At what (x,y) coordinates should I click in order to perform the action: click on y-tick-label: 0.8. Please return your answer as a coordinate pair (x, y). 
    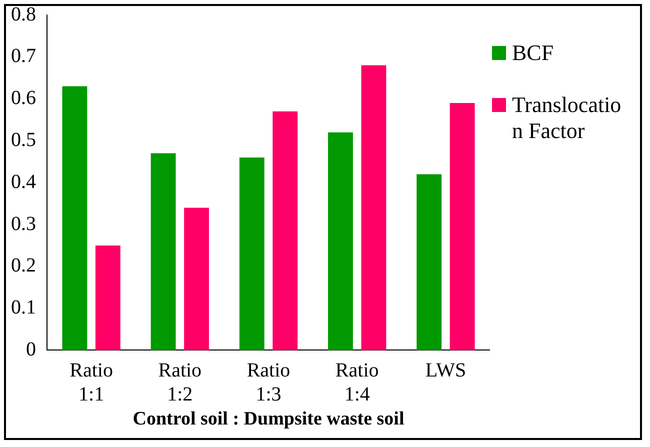
    Looking at the image, I should click on (23, 14).